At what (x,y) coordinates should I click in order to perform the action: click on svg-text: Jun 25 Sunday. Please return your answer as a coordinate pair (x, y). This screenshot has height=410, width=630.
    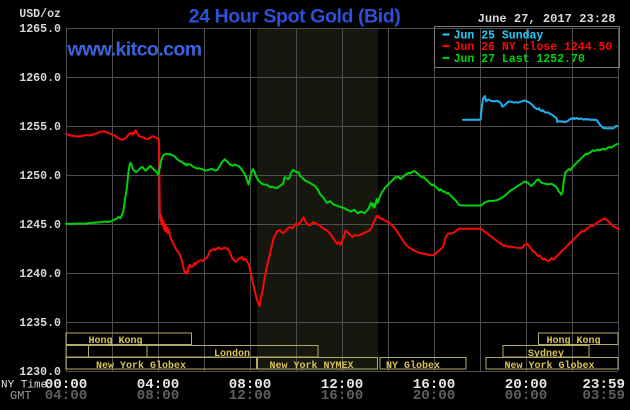
    Looking at the image, I should click on (499, 36).